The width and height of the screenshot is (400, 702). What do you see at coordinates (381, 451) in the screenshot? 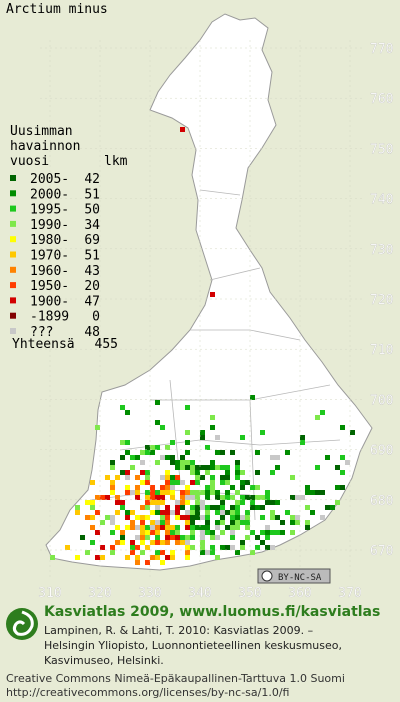
I see `y-tick-label: 690` at bounding box center [381, 451].